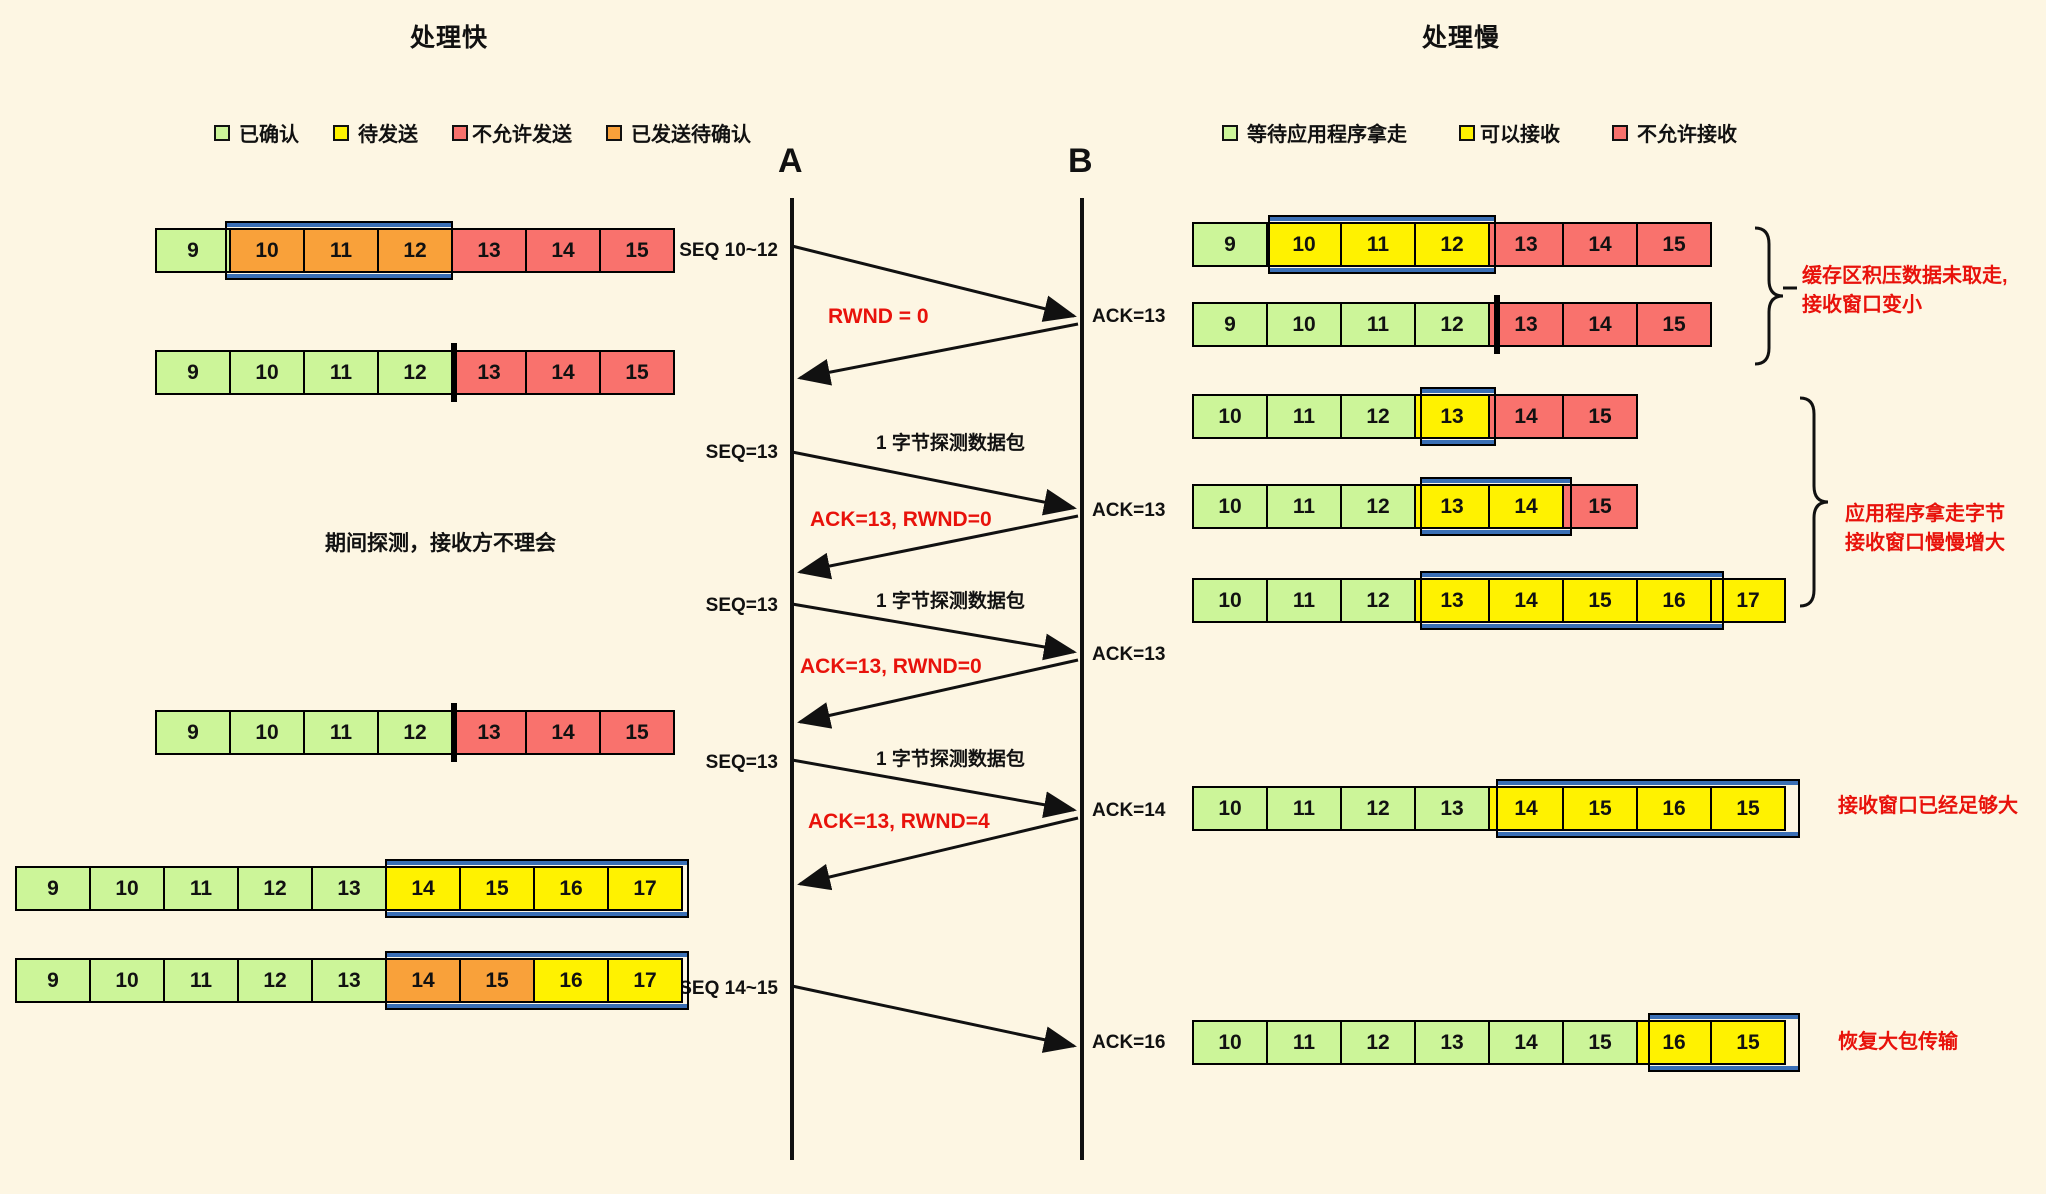 The height and width of the screenshot is (1194, 2046). What do you see at coordinates (1452, 324) in the screenshot?
I see `receiver-row-2: 9 10 11 12 13 14 15` at bounding box center [1452, 324].